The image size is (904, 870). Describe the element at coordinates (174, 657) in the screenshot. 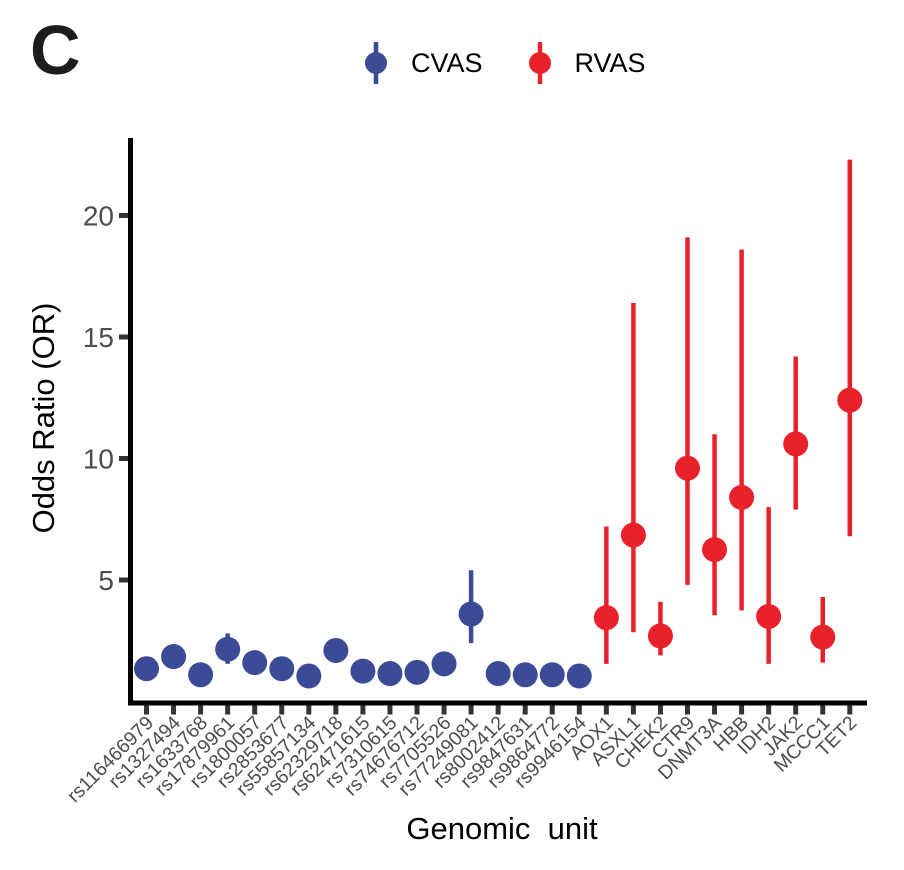

I see `point-rs1327494` at that location.